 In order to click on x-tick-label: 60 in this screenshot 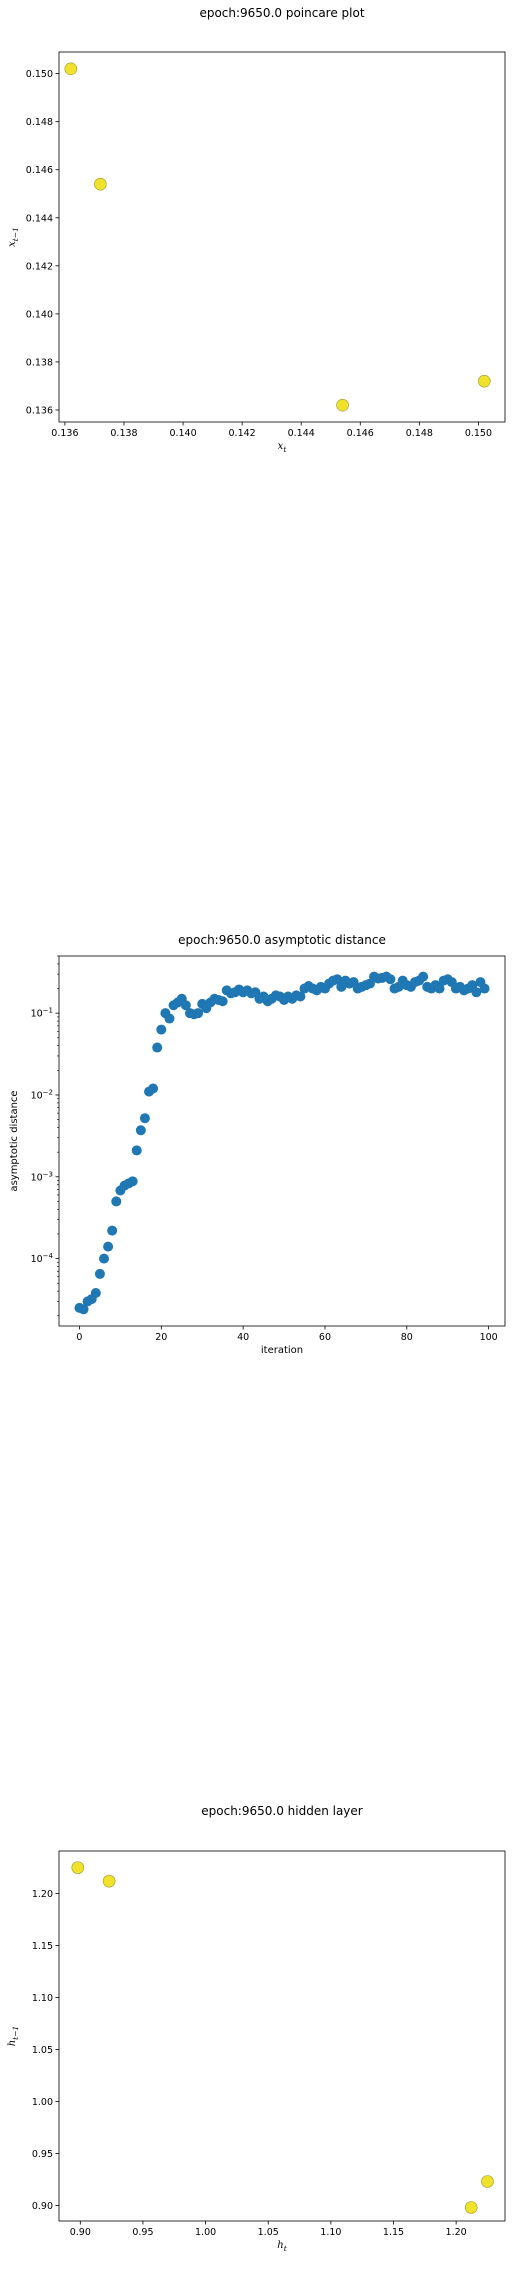, I will do `click(325, 1337)`.